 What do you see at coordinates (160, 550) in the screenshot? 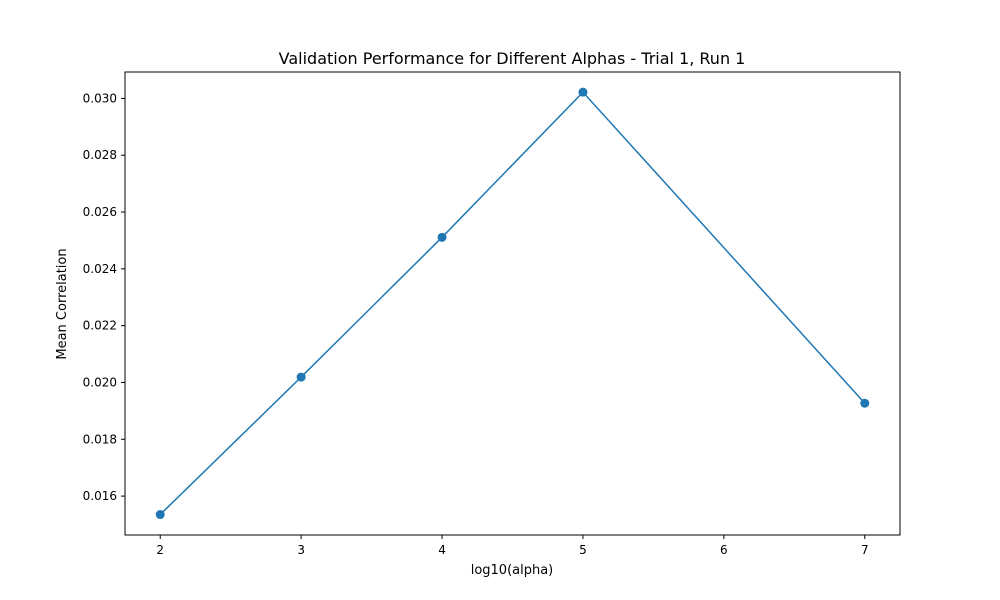
I see `x-tick-label: 2` at bounding box center [160, 550].